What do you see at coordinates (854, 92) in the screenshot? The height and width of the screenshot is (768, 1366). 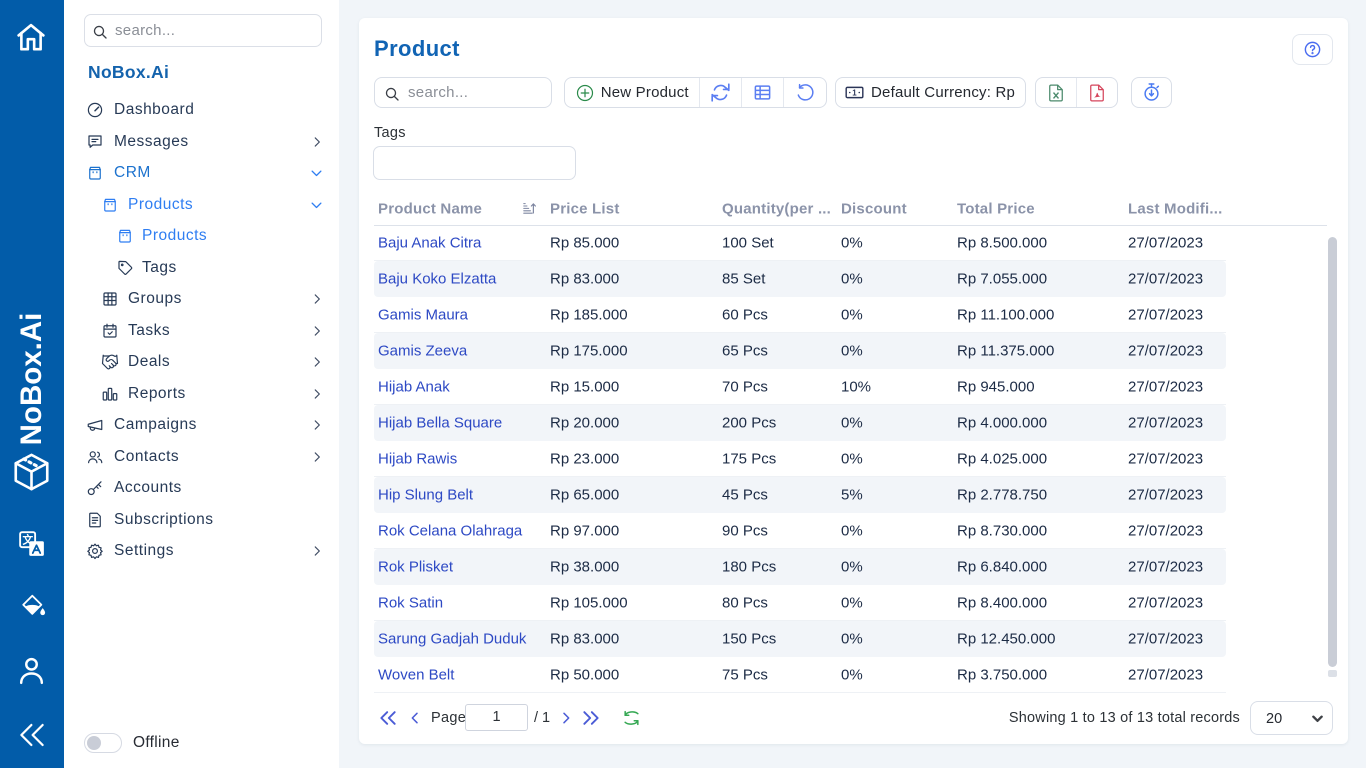 I see `svg-text: 1` at bounding box center [854, 92].